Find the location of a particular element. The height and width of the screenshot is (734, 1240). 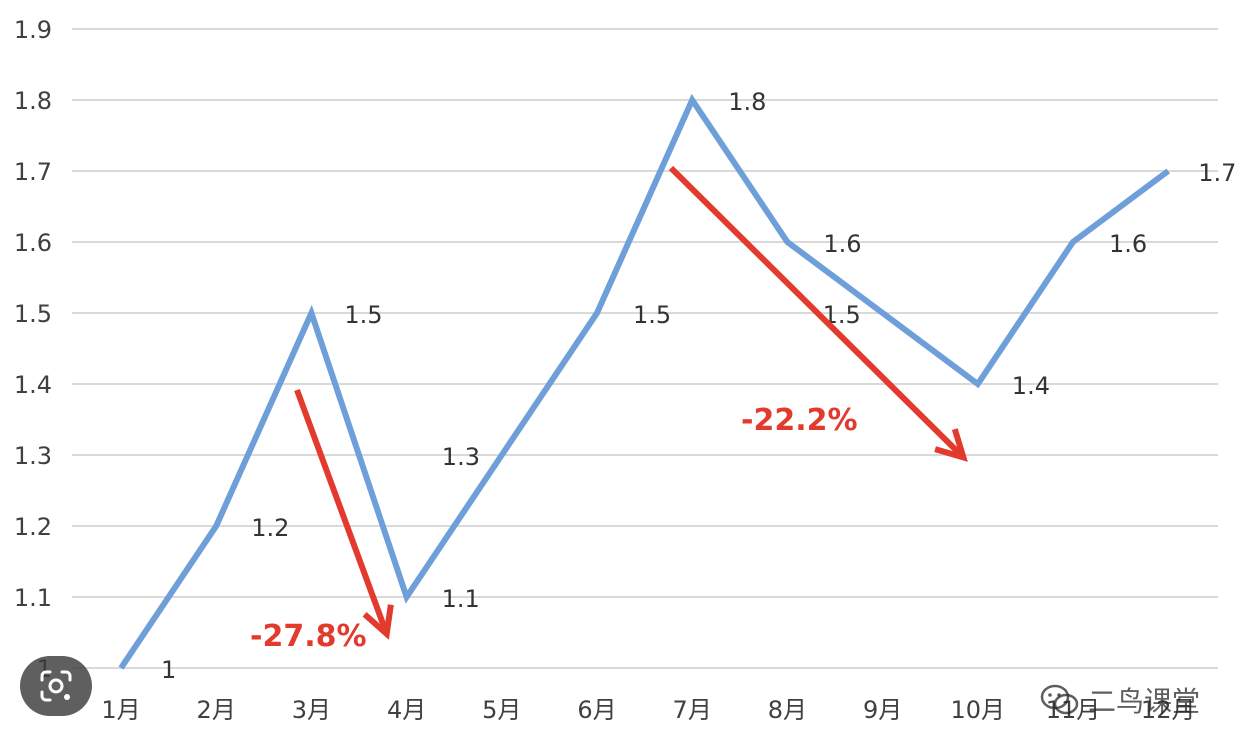

y-tick-label: 1.3 is located at coordinates (33, 456).